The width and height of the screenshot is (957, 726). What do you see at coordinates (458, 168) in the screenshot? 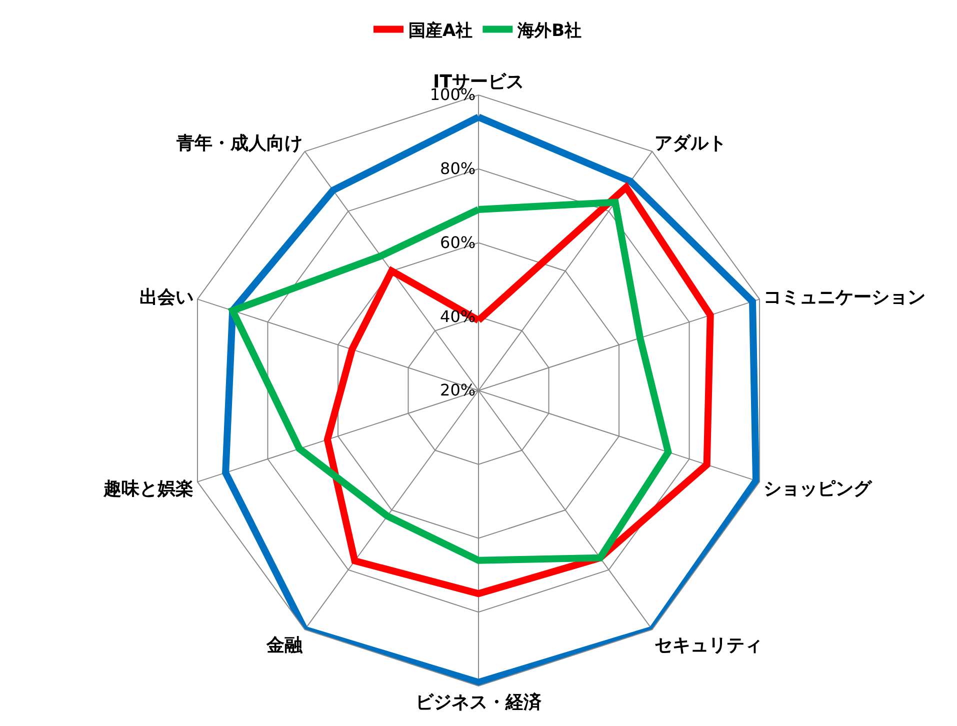
I see `y-tick-label: 80%` at bounding box center [458, 168].